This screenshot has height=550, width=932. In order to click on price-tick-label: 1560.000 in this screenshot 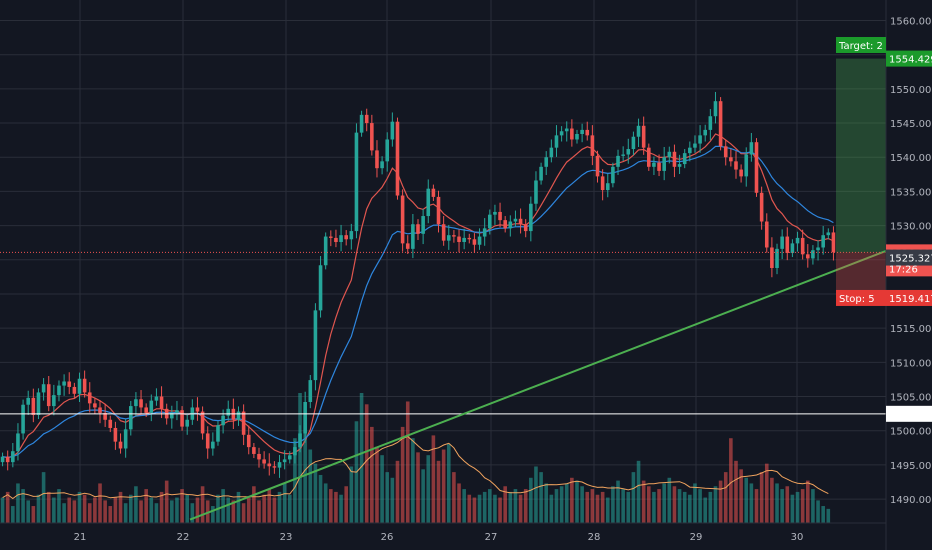, I will do `click(911, 22)`.